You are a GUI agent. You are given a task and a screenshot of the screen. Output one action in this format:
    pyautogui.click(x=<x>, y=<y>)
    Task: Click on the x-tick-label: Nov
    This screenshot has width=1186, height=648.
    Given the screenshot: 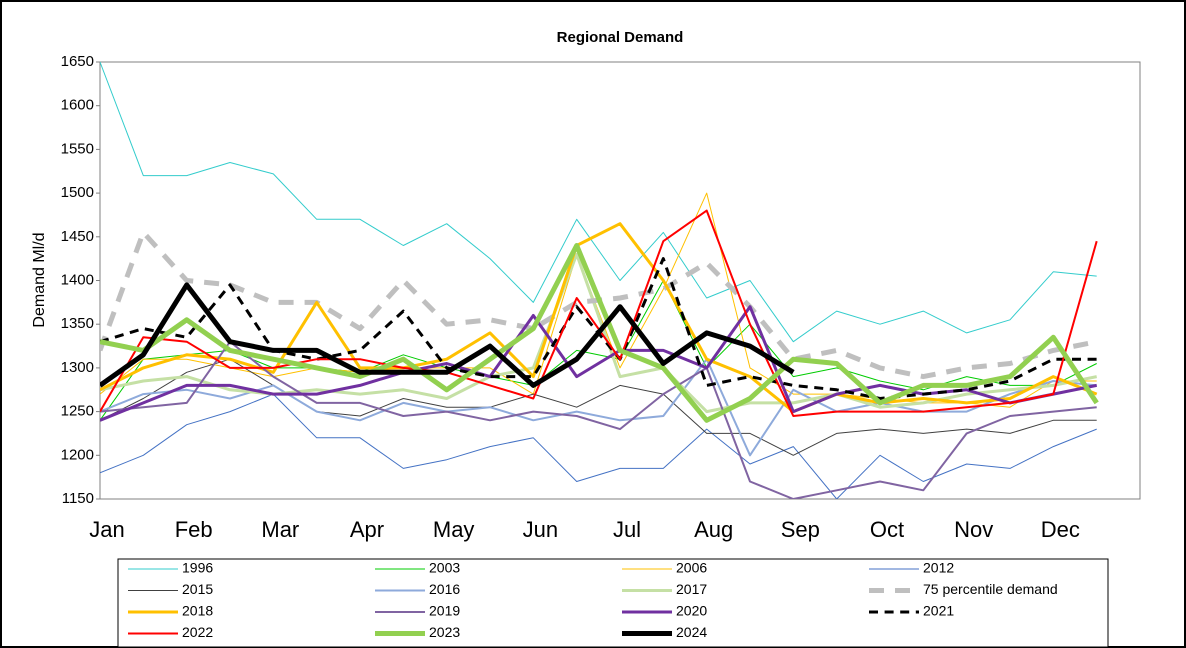 What is the action you would take?
    pyautogui.click(x=973, y=529)
    